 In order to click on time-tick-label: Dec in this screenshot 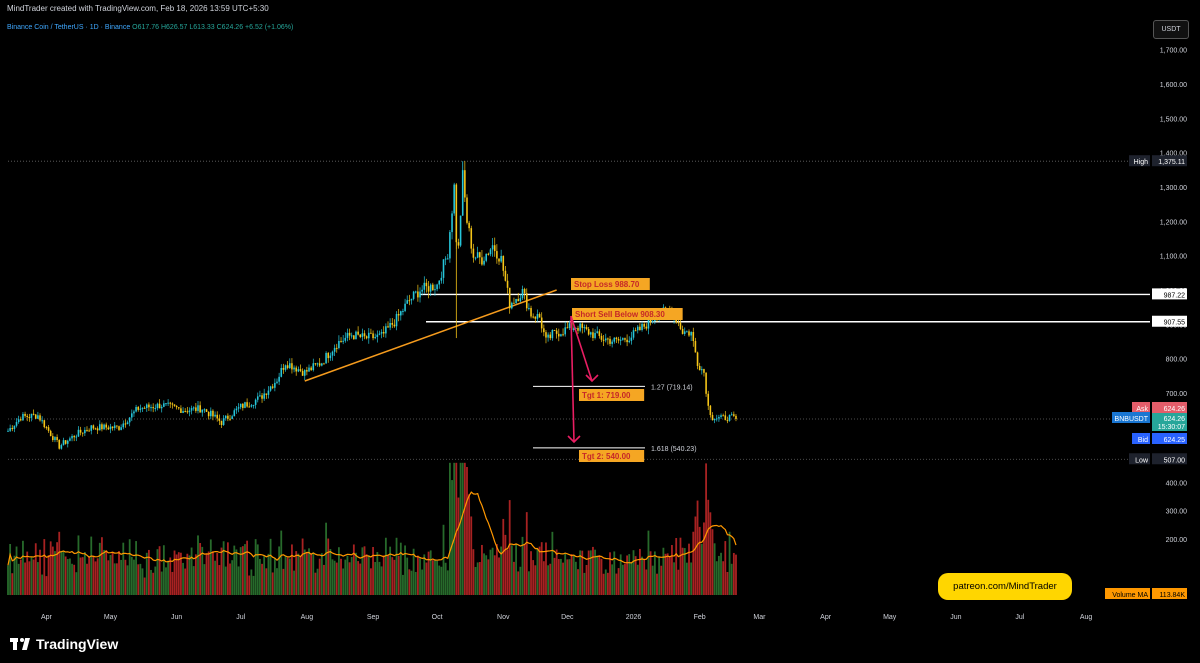, I will do `click(567, 617)`.